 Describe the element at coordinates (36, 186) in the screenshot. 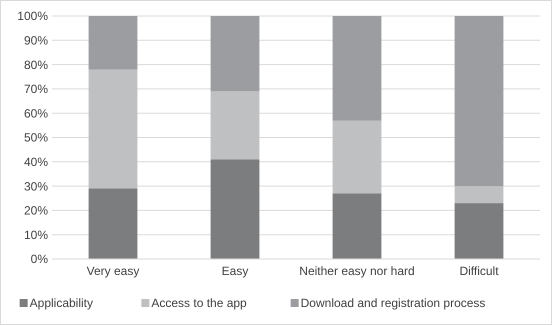

I see `y-tick-label: 30%` at that location.